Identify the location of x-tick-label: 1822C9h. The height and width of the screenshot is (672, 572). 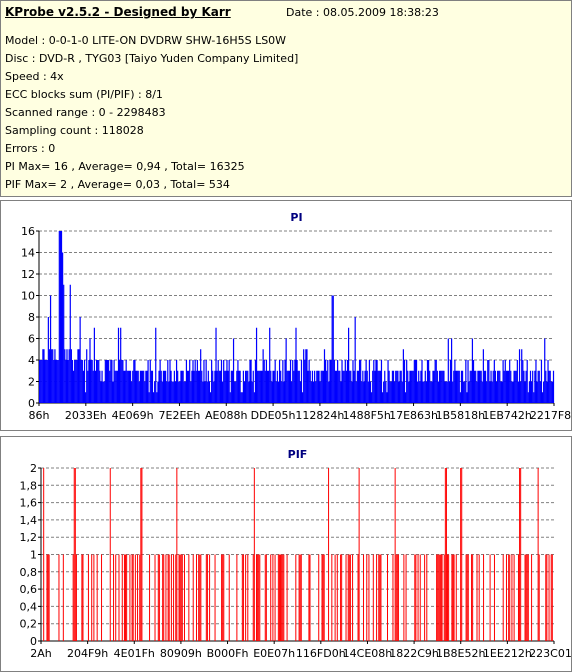
(414, 653).